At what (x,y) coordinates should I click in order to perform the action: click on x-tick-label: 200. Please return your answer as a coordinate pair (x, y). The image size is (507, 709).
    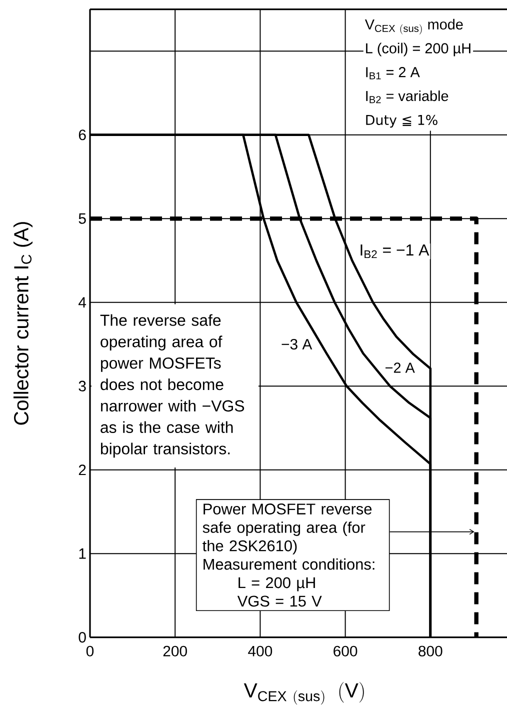
    Looking at the image, I should click on (175, 651).